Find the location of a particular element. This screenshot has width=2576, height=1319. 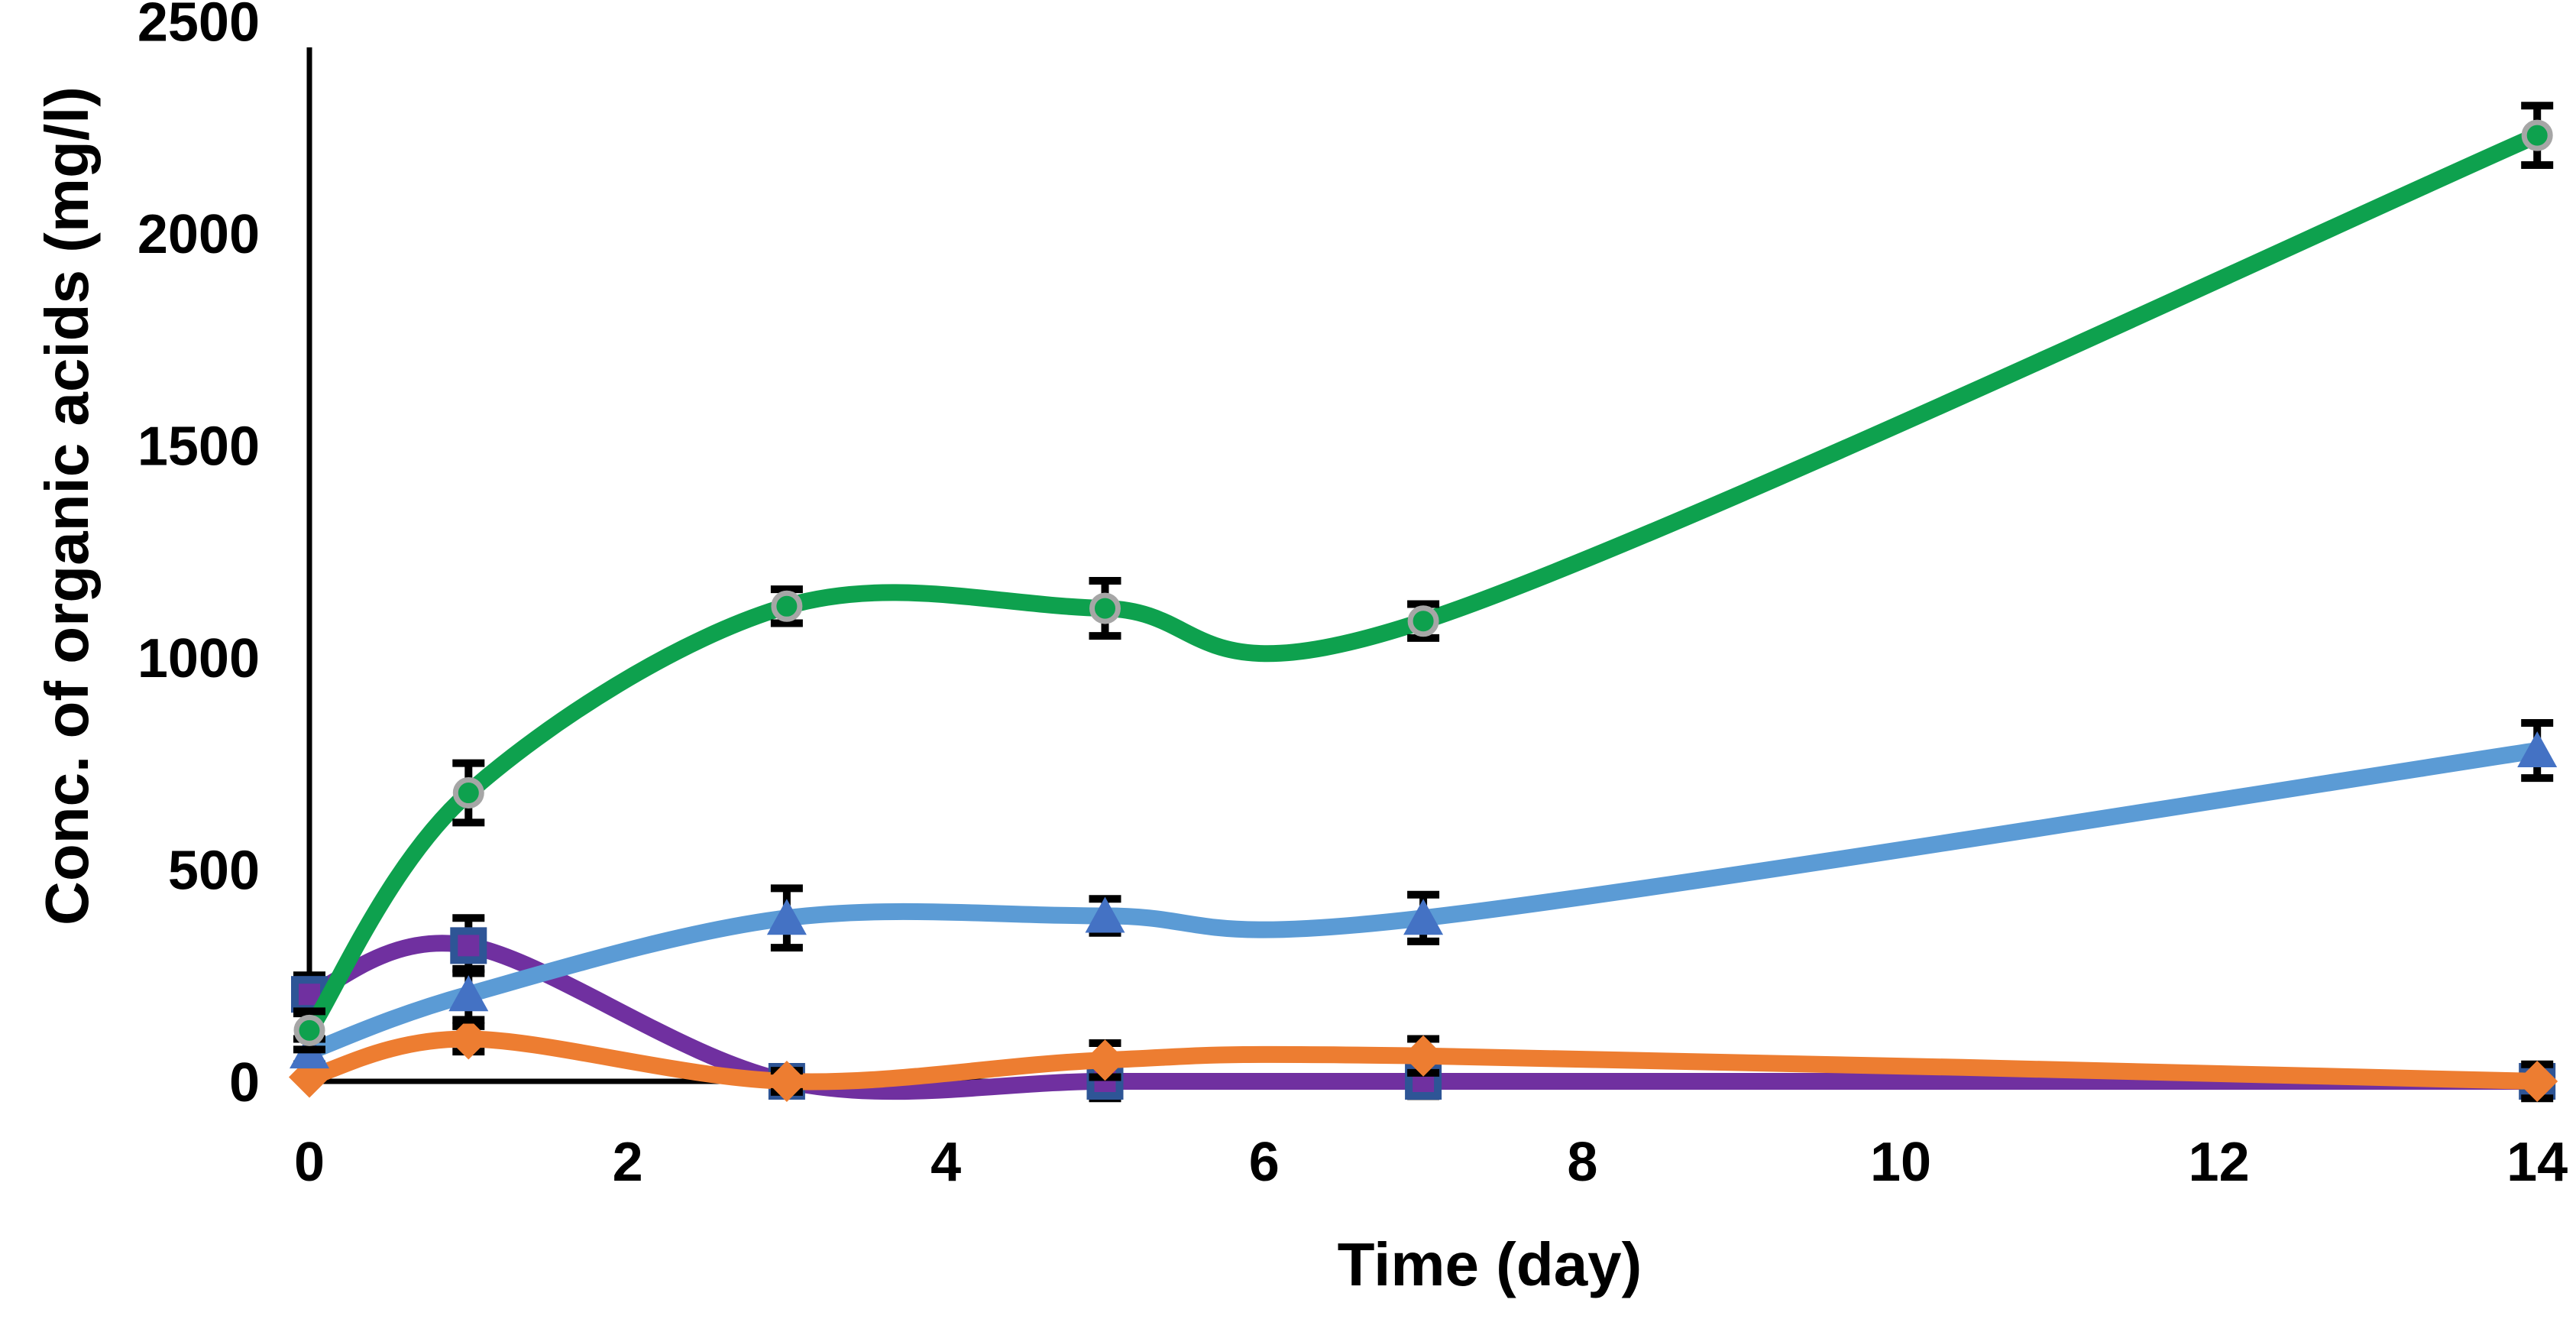

y-tick-label: 1000 is located at coordinates (199, 658).